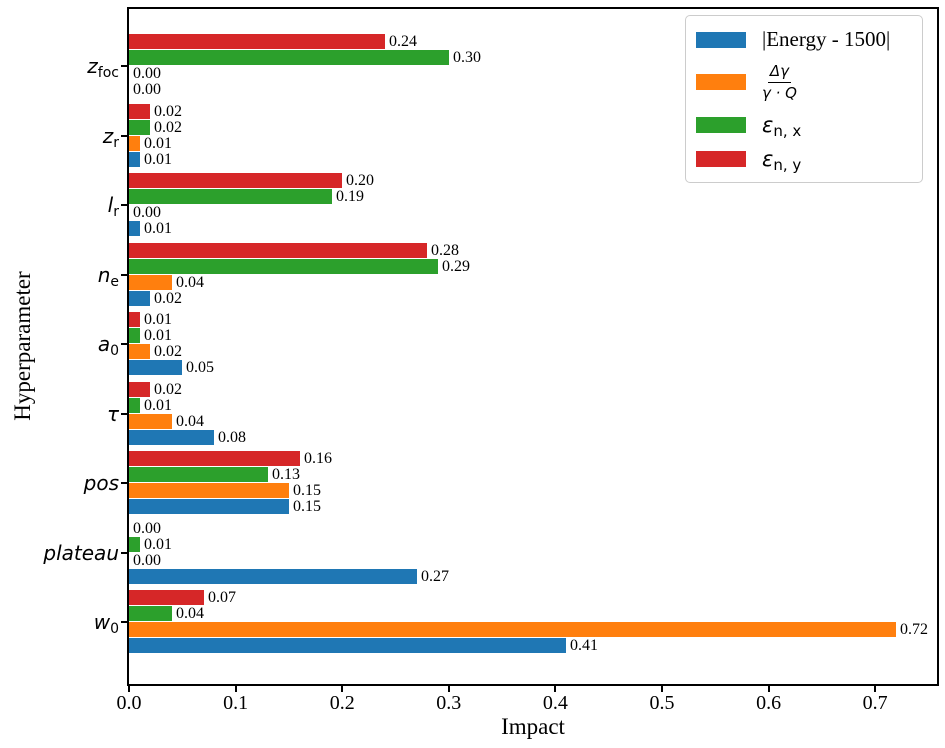 The height and width of the screenshot is (748, 945). I want to click on bar-row: 0.04, so click(166, 421).